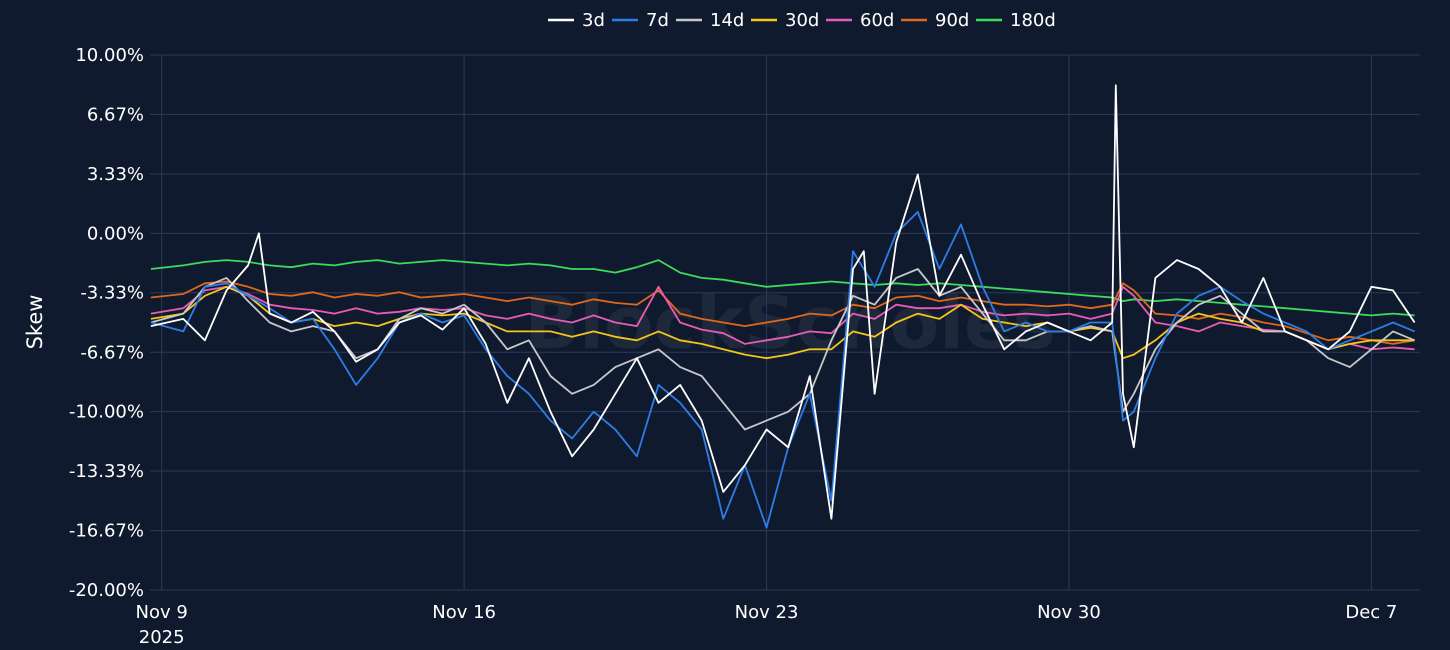 The height and width of the screenshot is (650, 1450). What do you see at coordinates (464, 612) in the screenshot?
I see `x-tick-label: Nov 16` at bounding box center [464, 612].